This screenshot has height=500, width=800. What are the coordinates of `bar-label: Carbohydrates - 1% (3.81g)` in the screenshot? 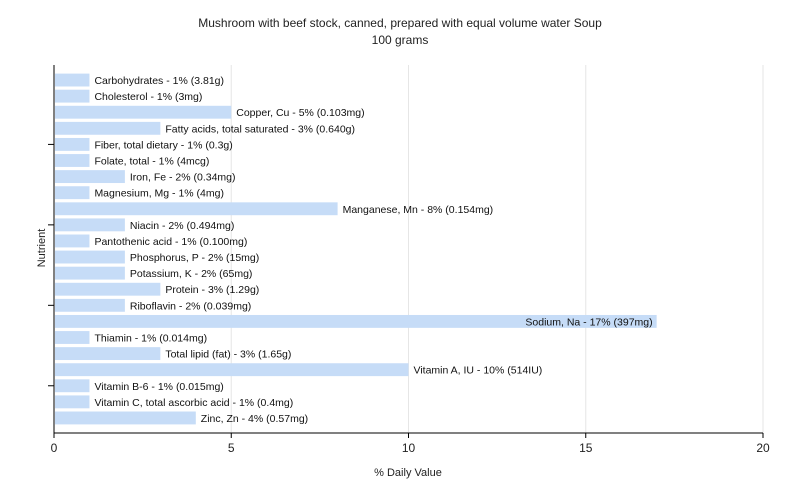 It's located at (159, 81).